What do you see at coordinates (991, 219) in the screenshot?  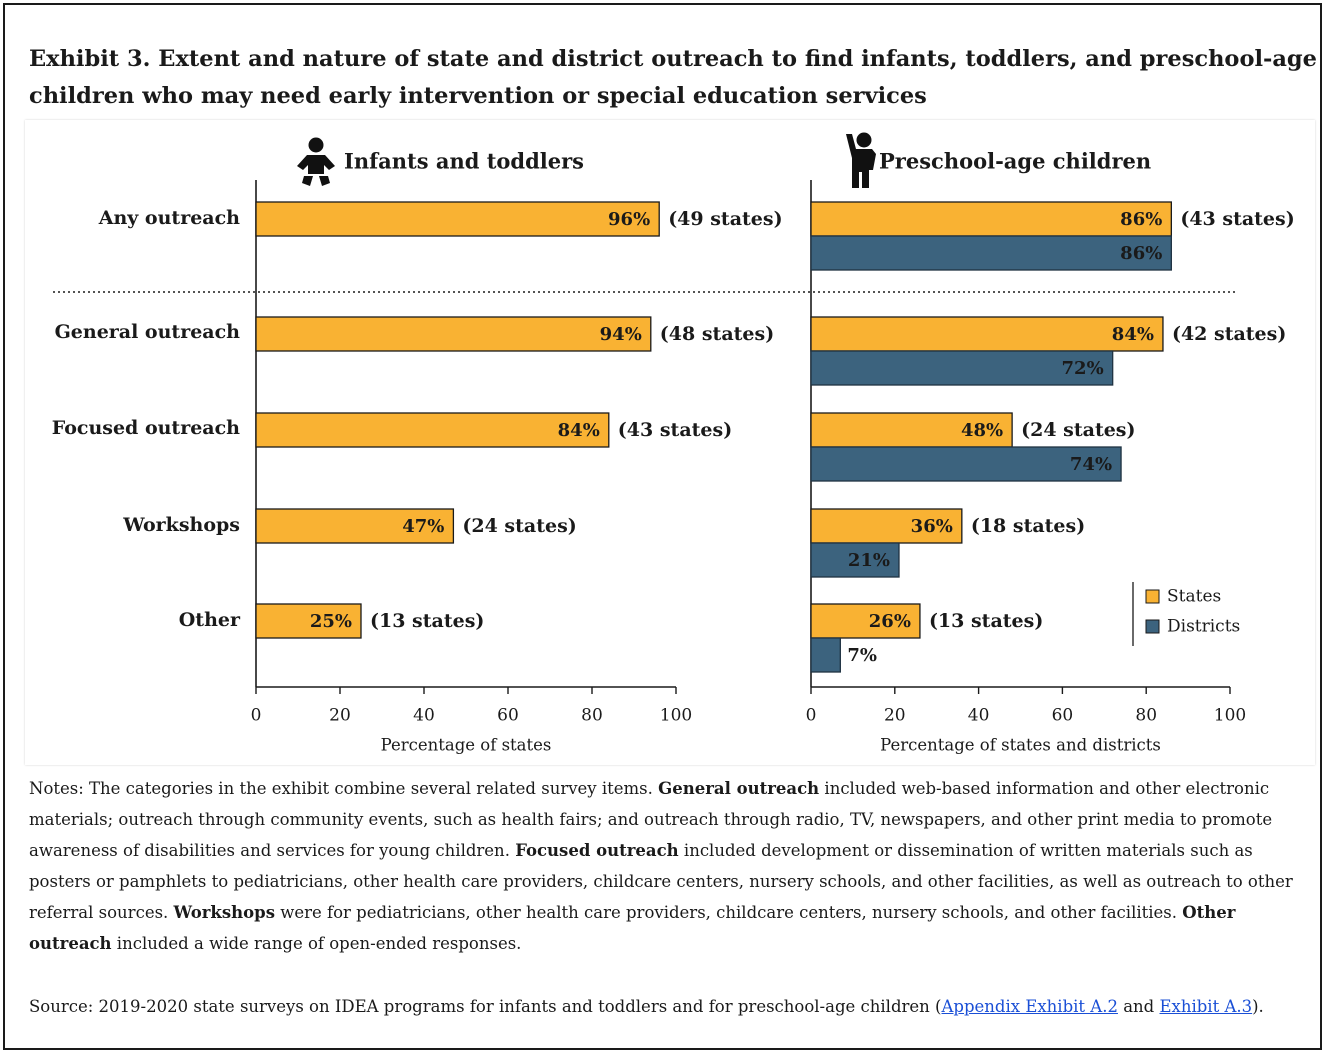 I see `preschool-states-bar-any-outreach` at bounding box center [991, 219].